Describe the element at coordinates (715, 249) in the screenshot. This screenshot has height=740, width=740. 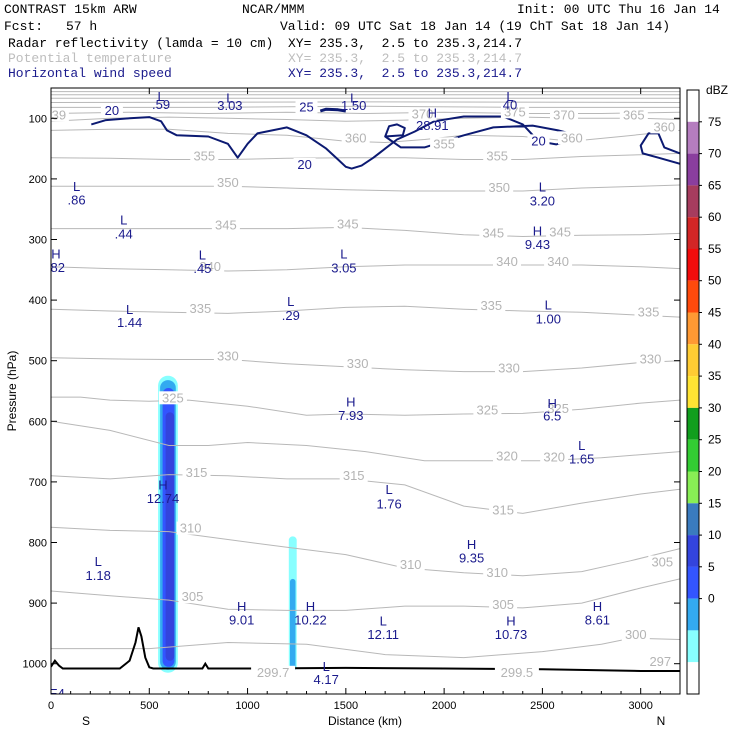
I see `colorbar-label: 55` at that location.